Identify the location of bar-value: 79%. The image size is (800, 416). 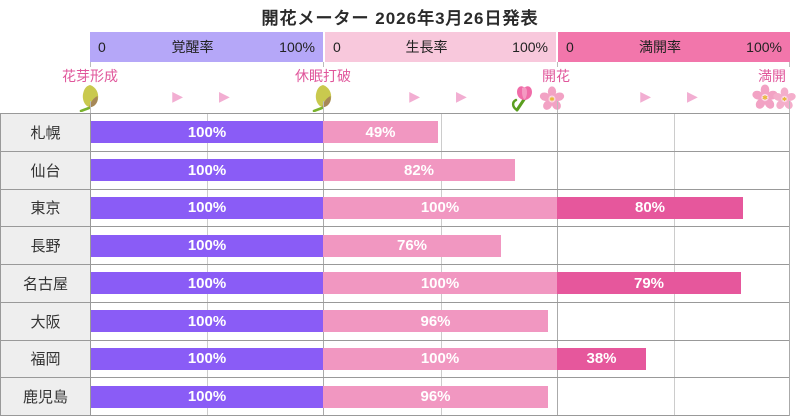
(649, 283).